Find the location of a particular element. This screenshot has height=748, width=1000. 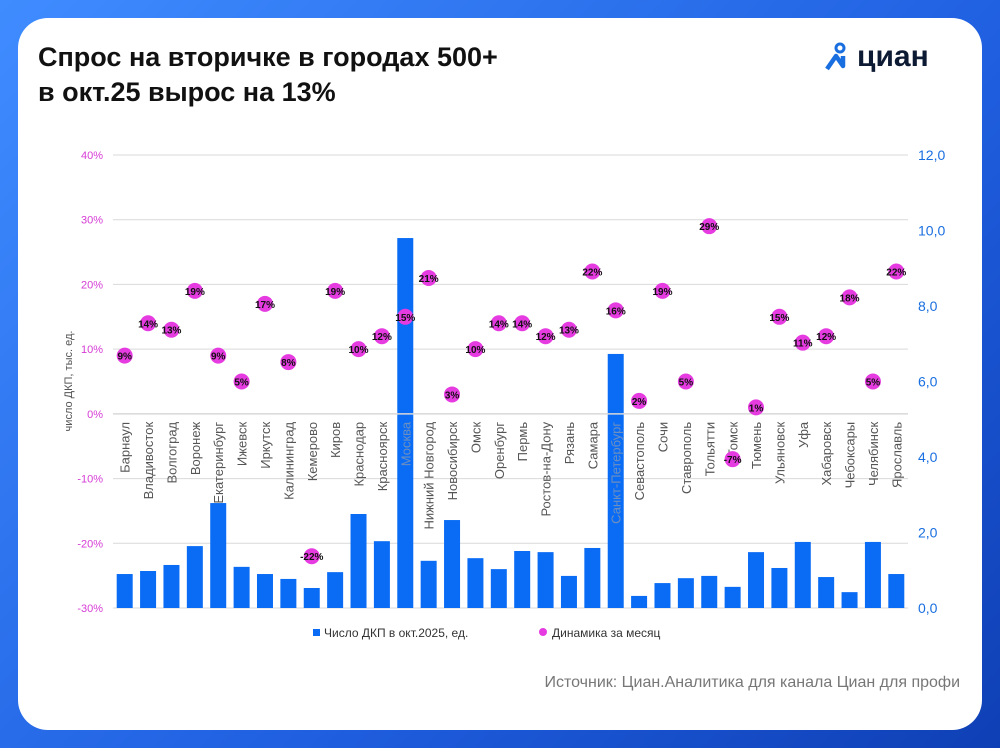

dot-Тюмень is located at coordinates (756, 407).